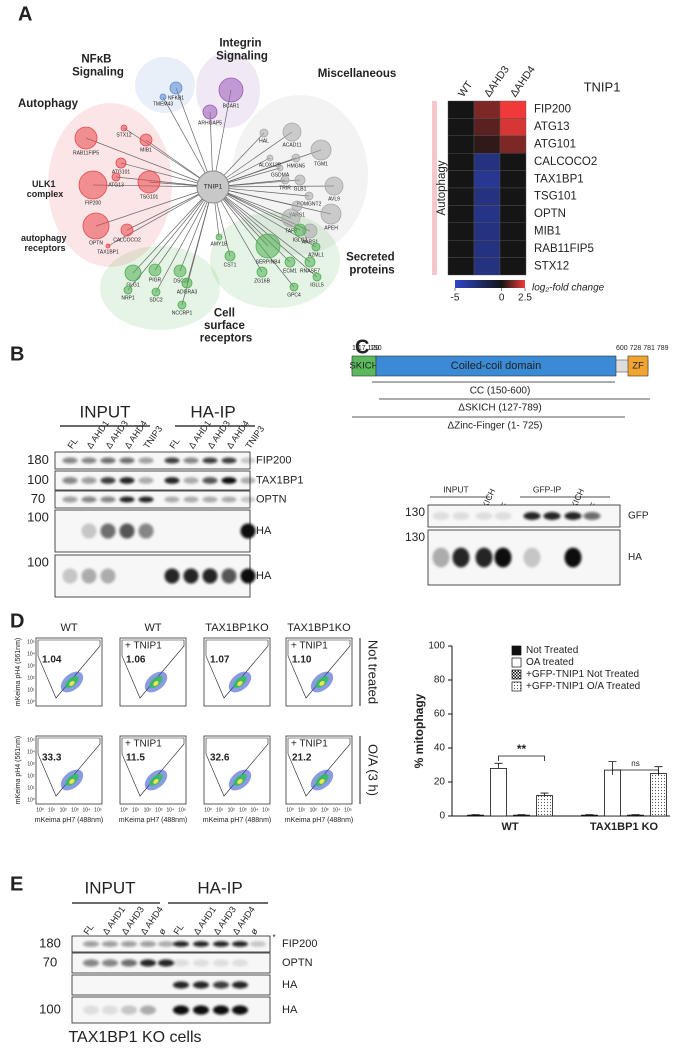 This screenshot has height=1050, width=680. I want to click on colorbar-label: log₂-fold change, so click(568, 288).